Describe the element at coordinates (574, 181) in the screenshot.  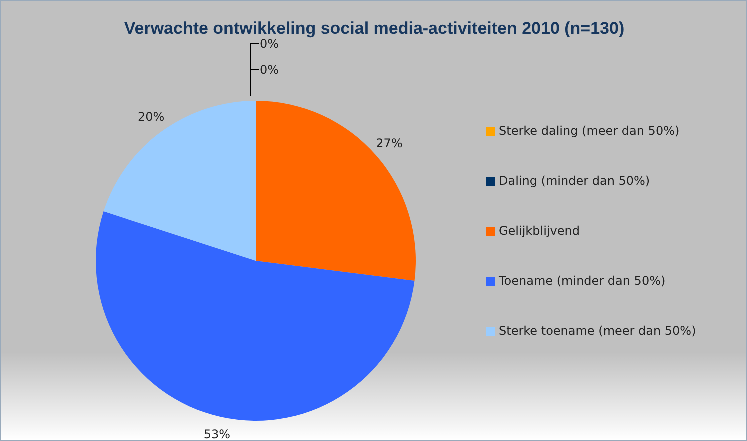
I see `legend-label: Daling (minder dan 50%)` at that location.